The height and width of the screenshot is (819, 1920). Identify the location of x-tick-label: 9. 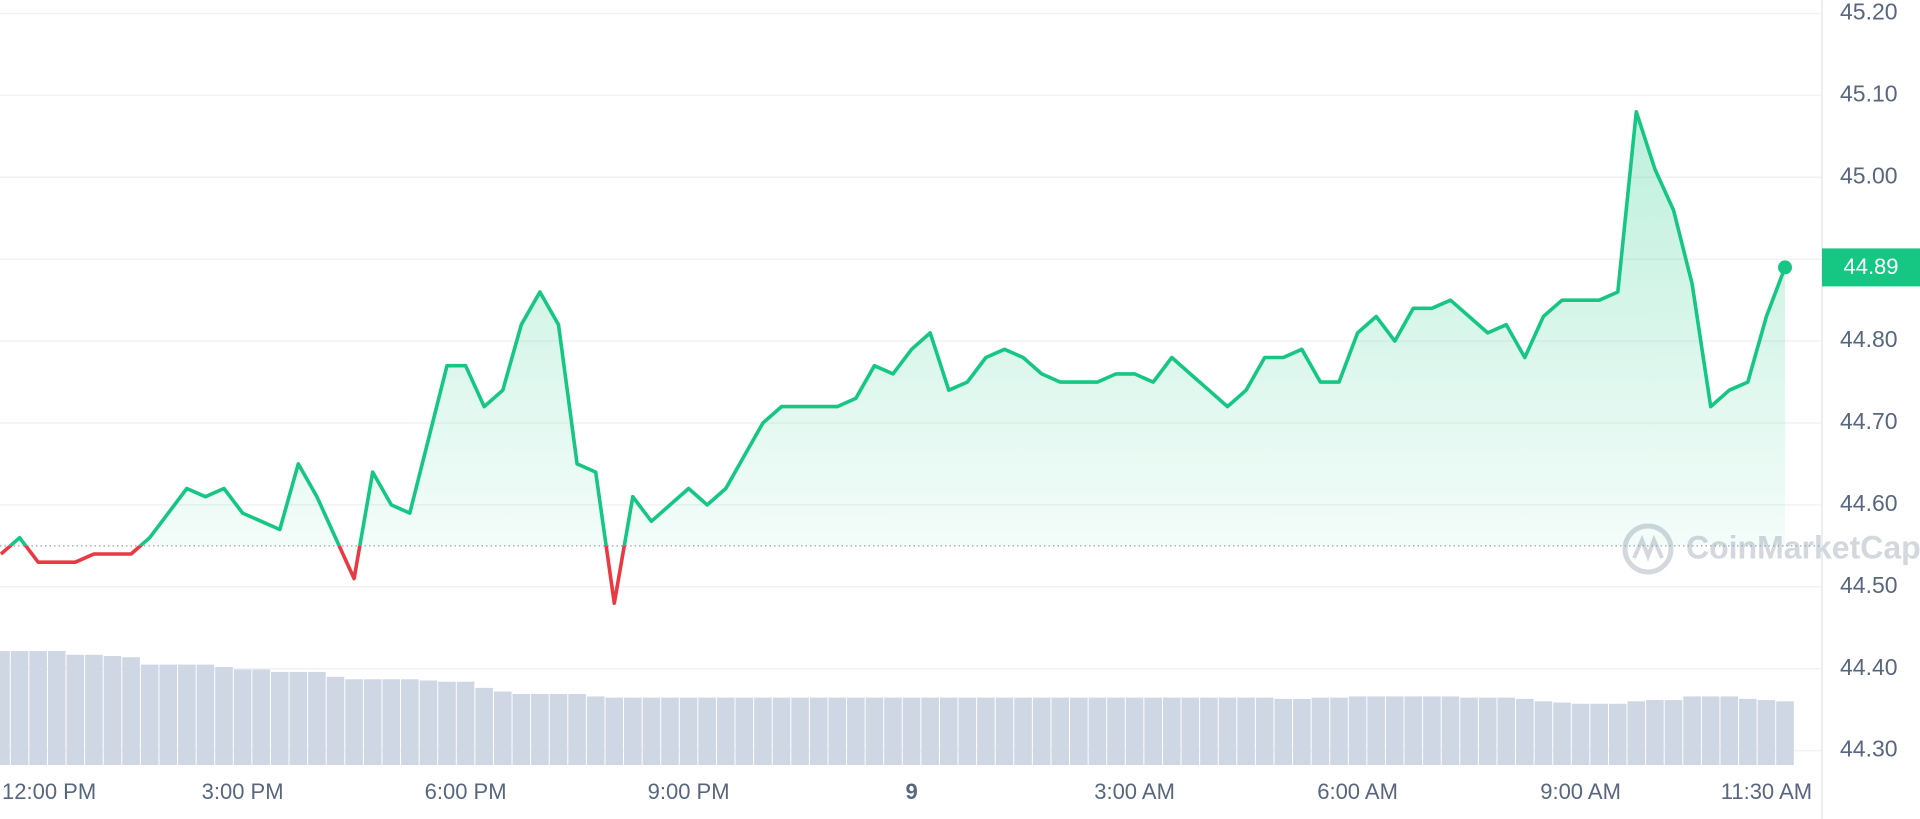
(911, 791).